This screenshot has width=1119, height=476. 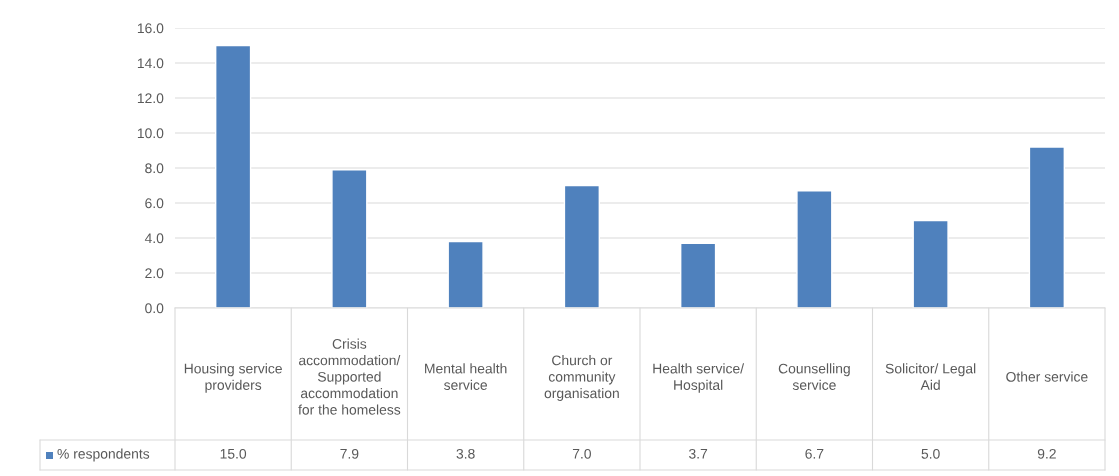 I want to click on y-tick-label: 4.0, so click(x=154, y=238).